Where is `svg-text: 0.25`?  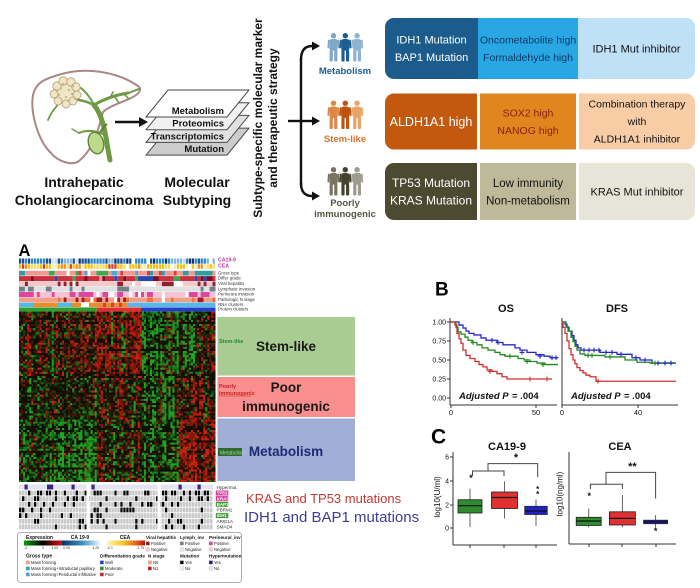 svg-text: 0.25 is located at coordinates (439, 380).